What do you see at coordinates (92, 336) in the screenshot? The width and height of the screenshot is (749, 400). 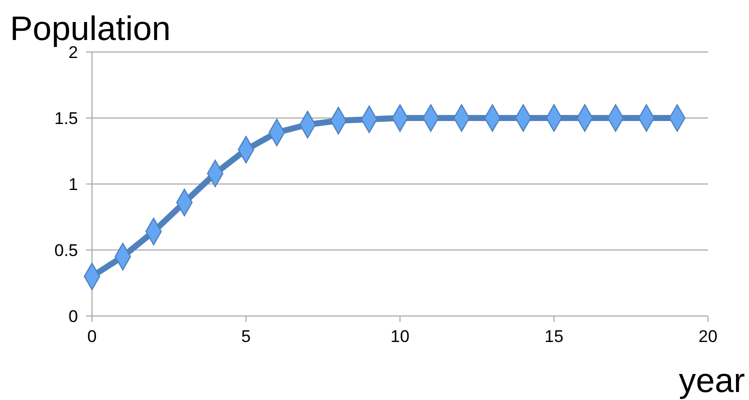 I see `x-tick-label: 0` at bounding box center [92, 336].